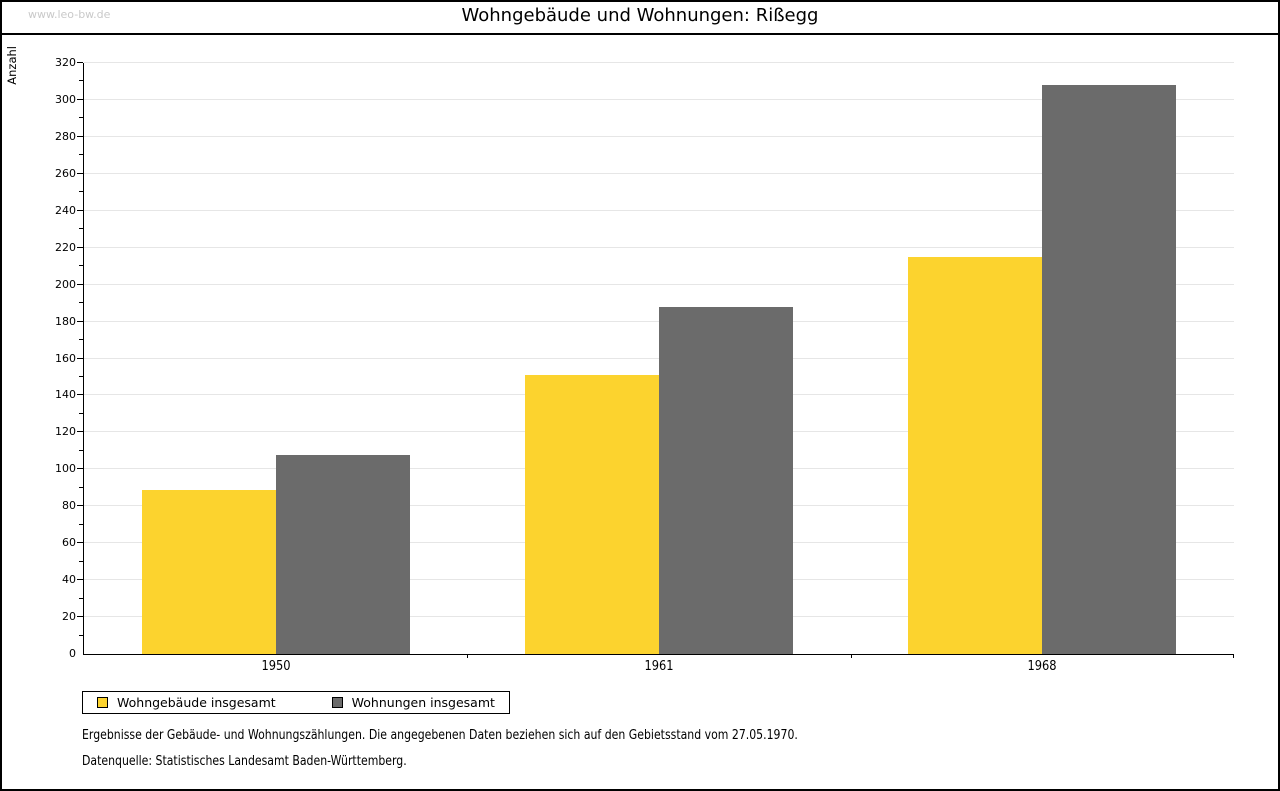  What do you see at coordinates (65, 469) in the screenshot?
I see `y-tick-label-100: 100` at bounding box center [65, 469].